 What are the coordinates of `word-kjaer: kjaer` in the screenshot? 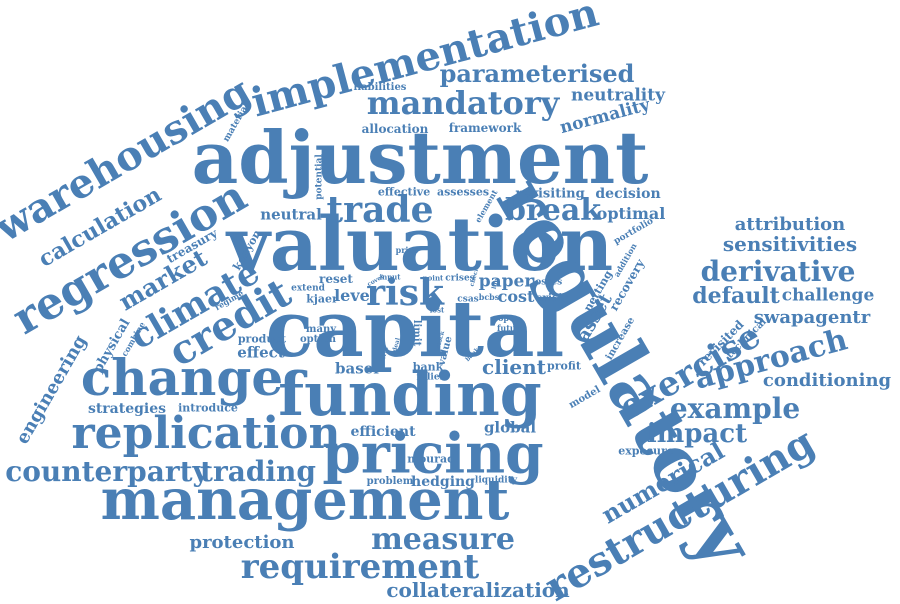 It's located at (322, 299).